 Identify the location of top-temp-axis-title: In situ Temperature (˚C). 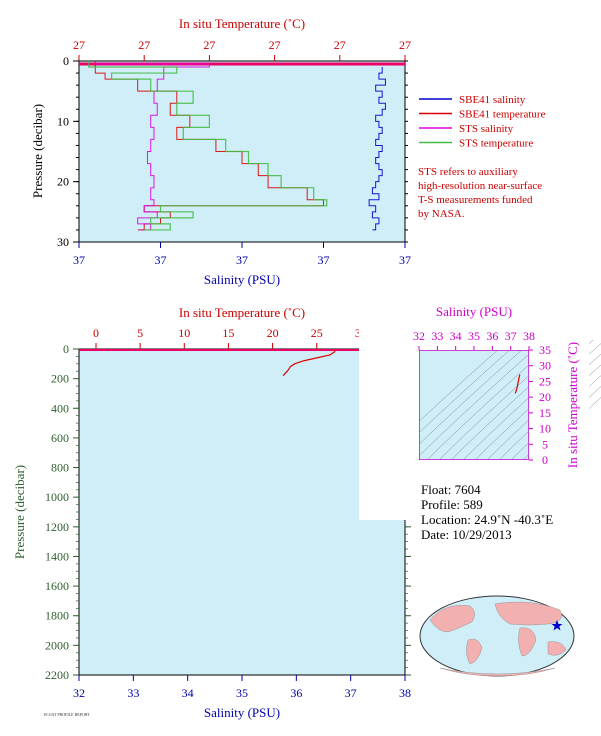
(242, 23).